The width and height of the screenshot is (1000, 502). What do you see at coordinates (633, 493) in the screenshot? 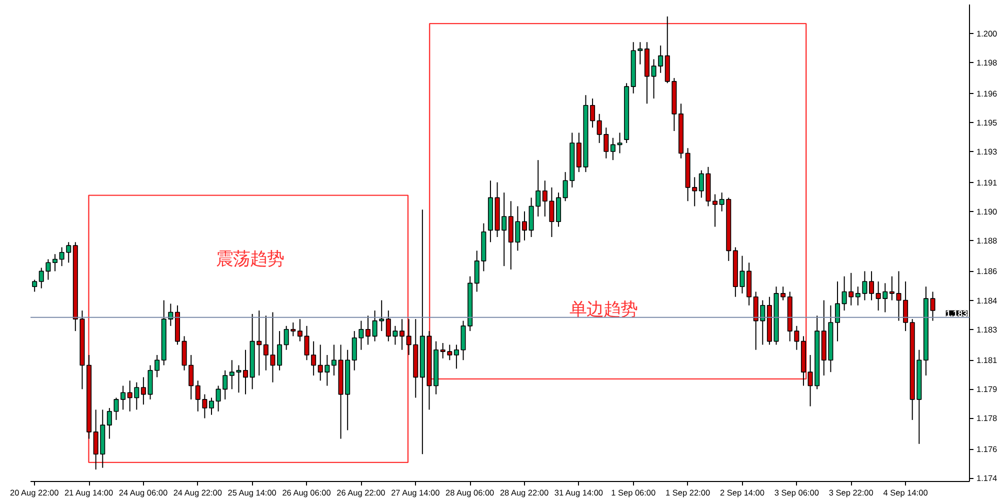
I see `x-tick-label: 1 Sep 06:00` at bounding box center [633, 493].